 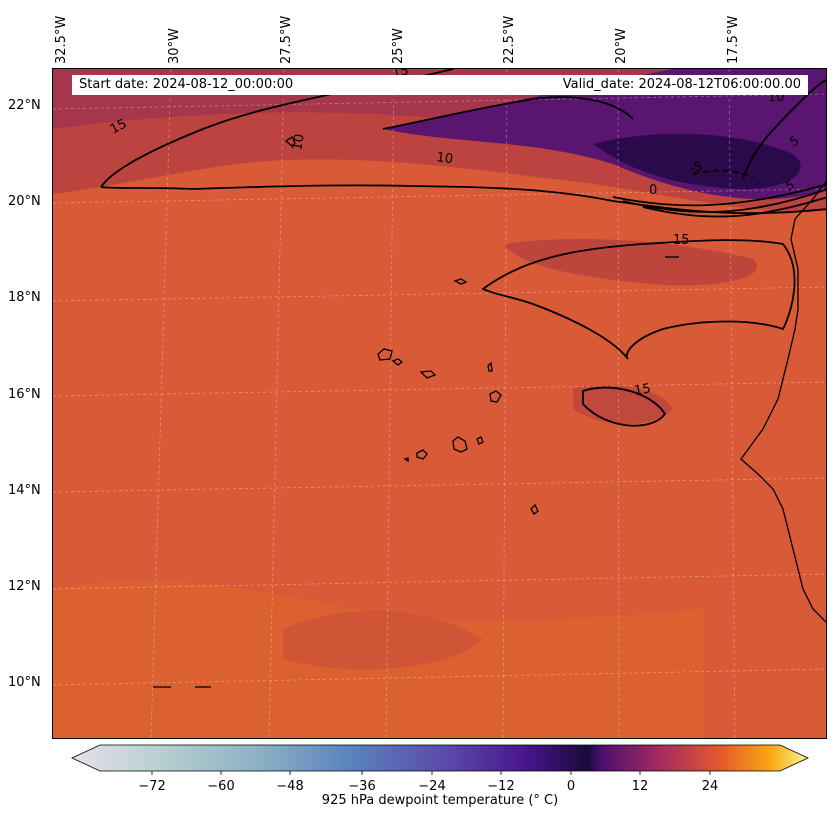 I want to click on island-brava, so click(x=406, y=460).